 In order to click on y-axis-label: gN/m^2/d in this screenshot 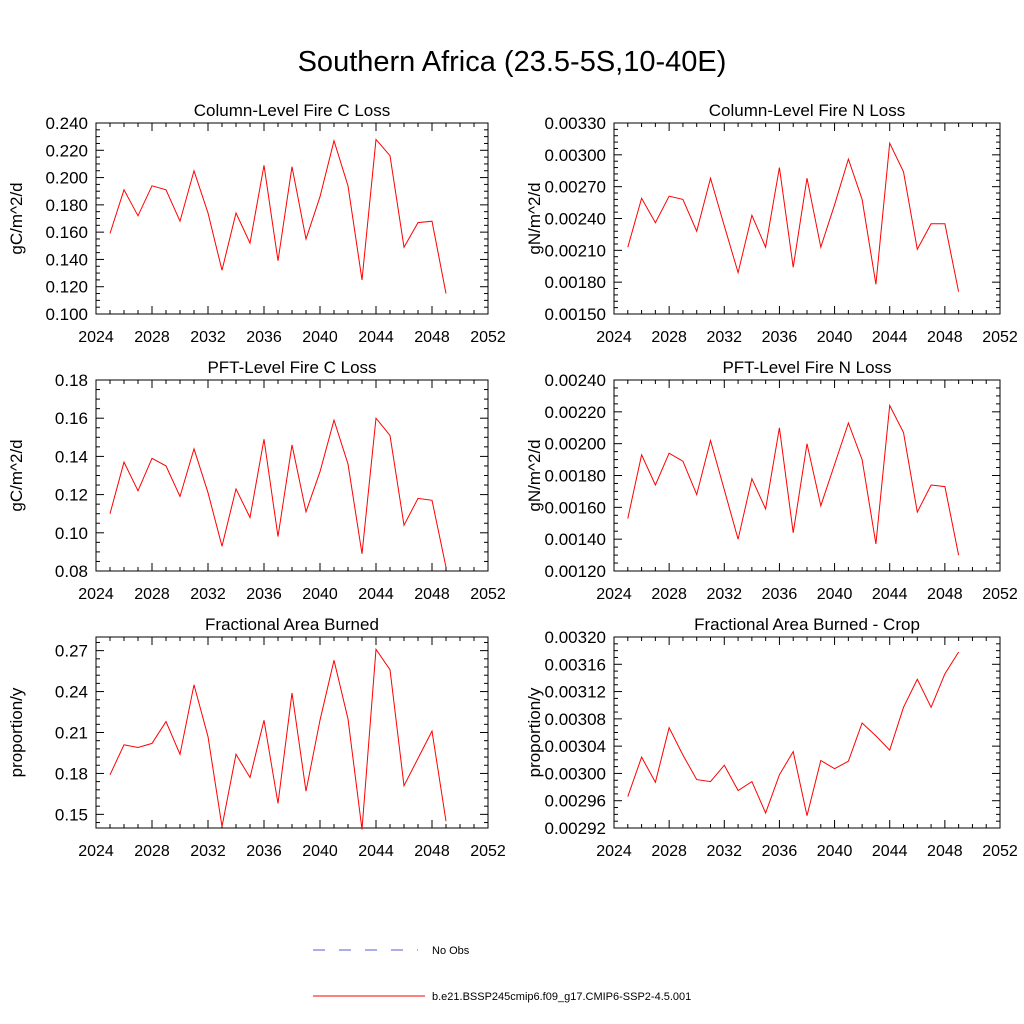, I will do `click(534, 475)`.